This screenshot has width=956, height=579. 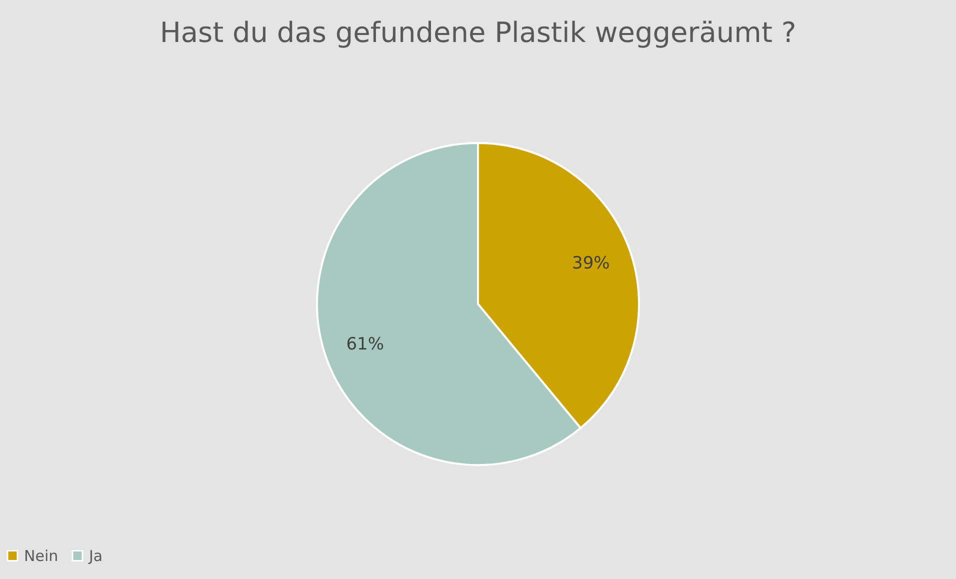 I want to click on legend-label: Nein, so click(x=41, y=555).